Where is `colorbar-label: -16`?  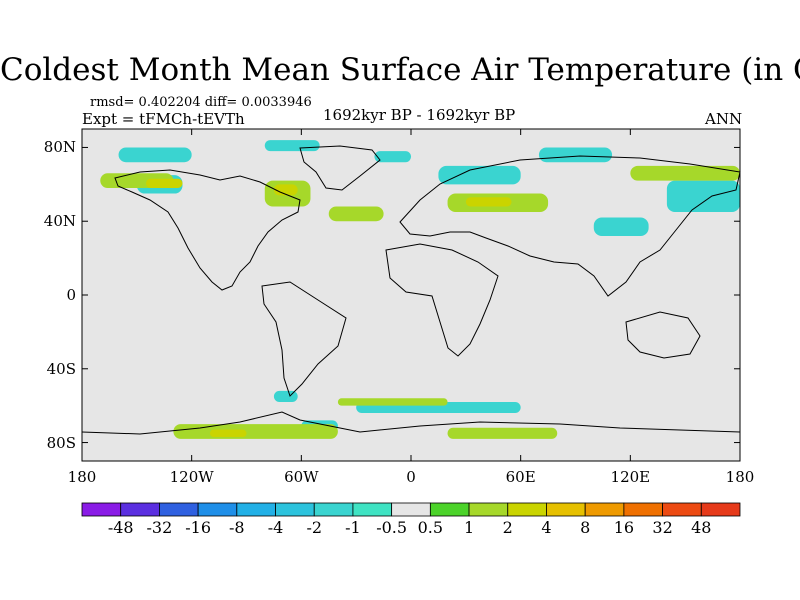
colorbar-label: -16 is located at coordinates (198, 527).